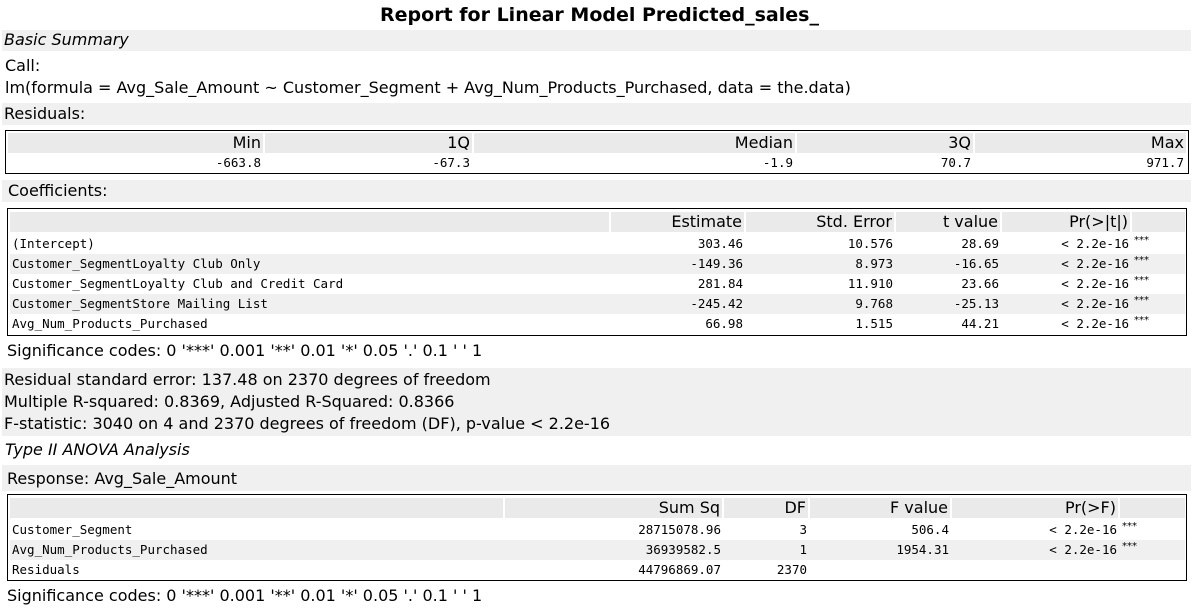 The image size is (1199, 616). Describe the element at coordinates (874, 263) in the screenshot. I see `coef-row-std-error: 8.973` at that location.